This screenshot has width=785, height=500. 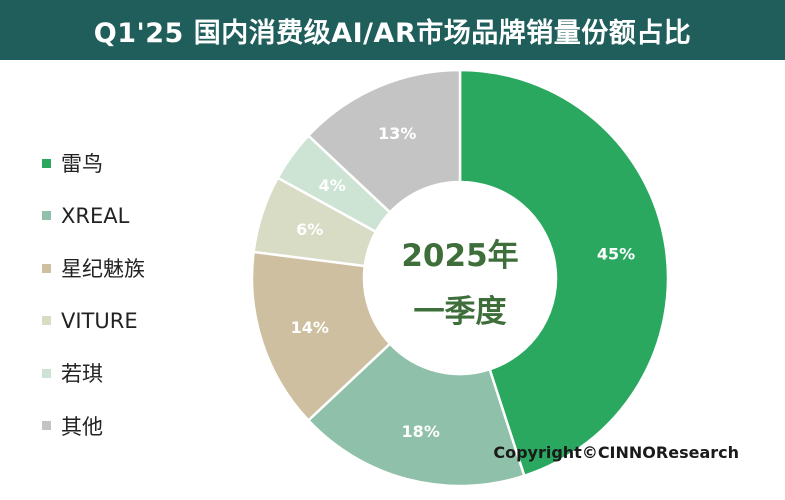 I want to click on legend-item-xingji-meizu: 星纪魅族, so click(x=117, y=268).